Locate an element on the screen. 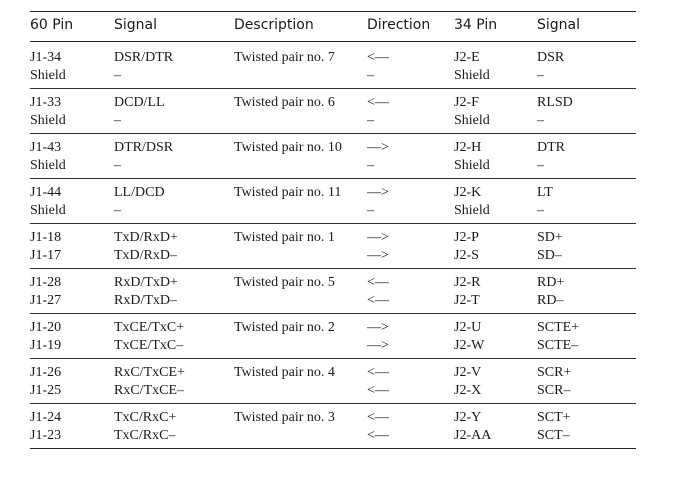 The image size is (682, 482). pin-60-cell: J1-27 is located at coordinates (46, 300).